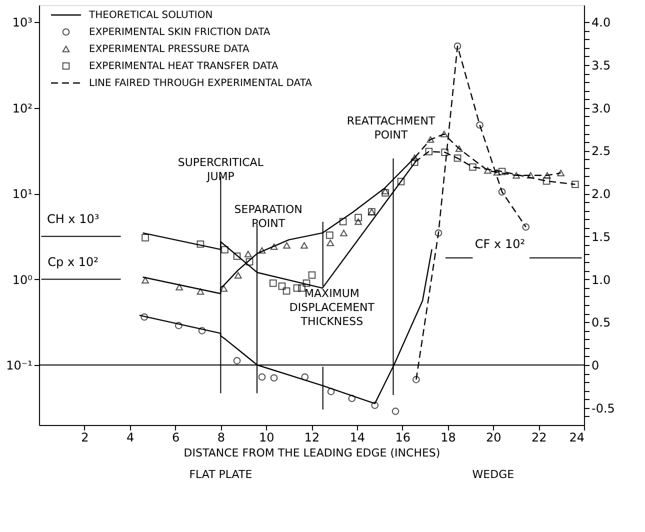 The image size is (645, 532). Describe the element at coordinates (312, 437) in the screenshot. I see `x-tick-label: 12` at that location.